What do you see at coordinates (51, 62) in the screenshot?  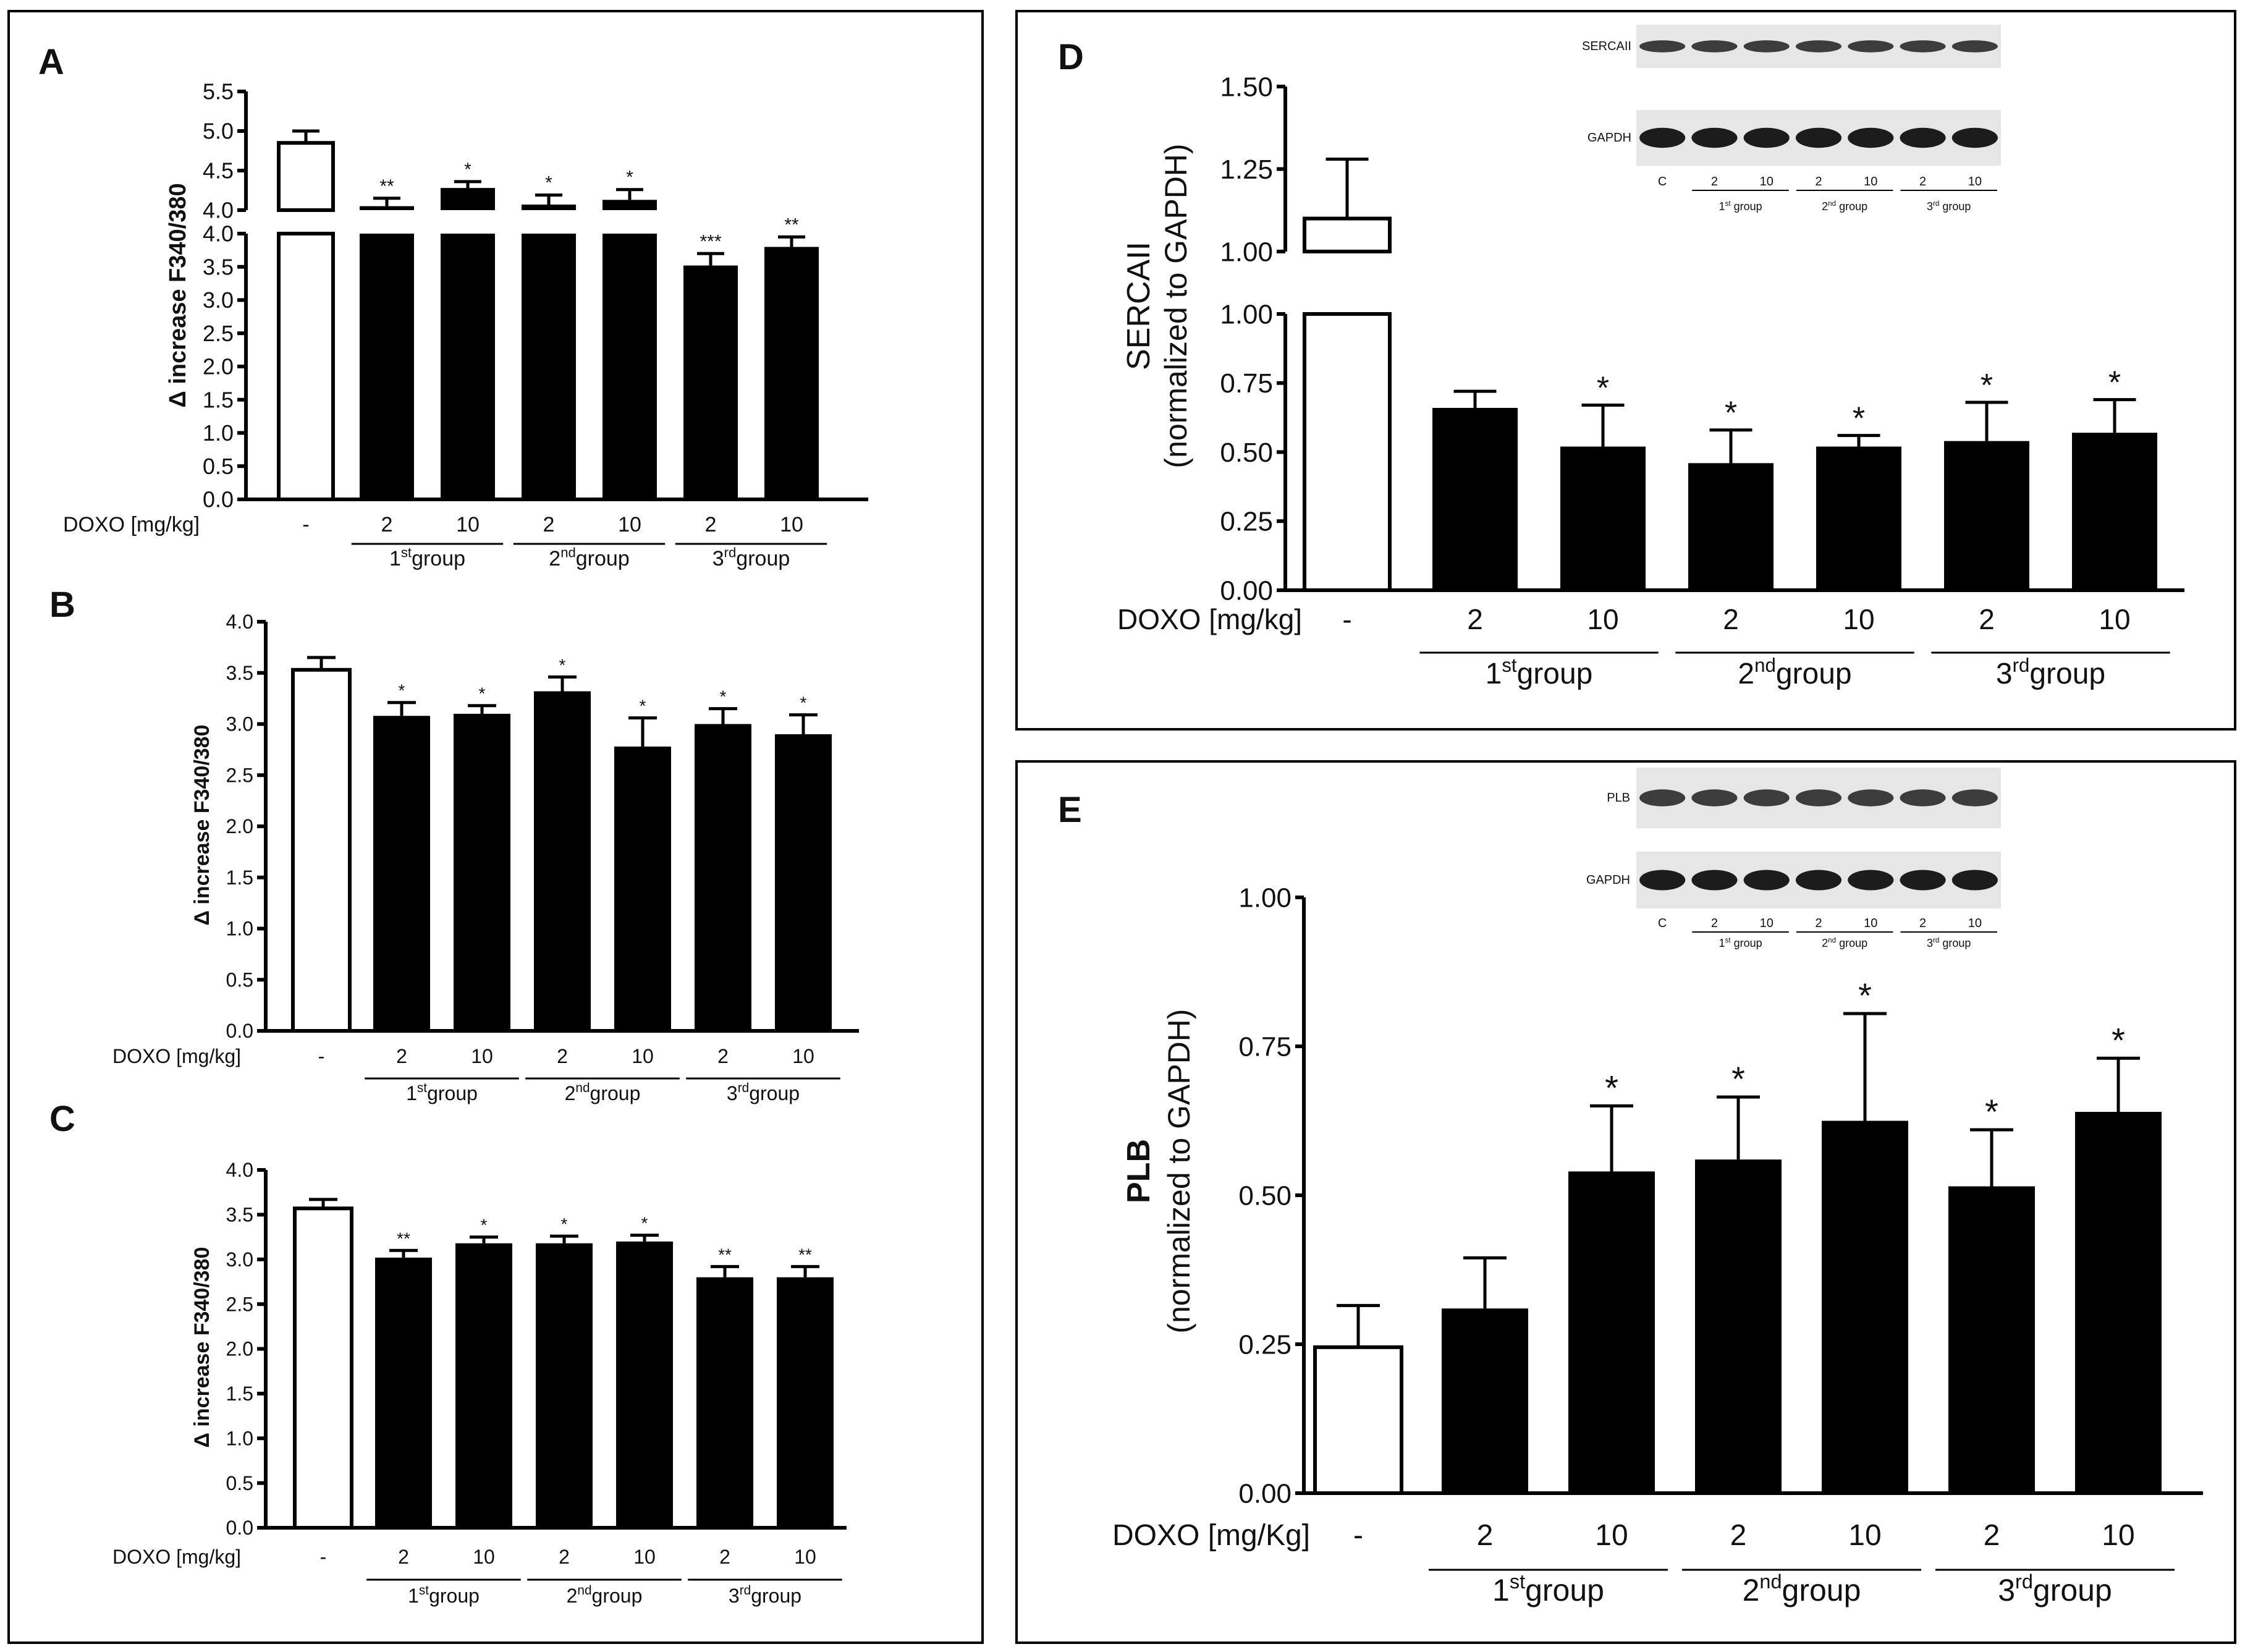 I see `panel-letter: A` at bounding box center [51, 62].